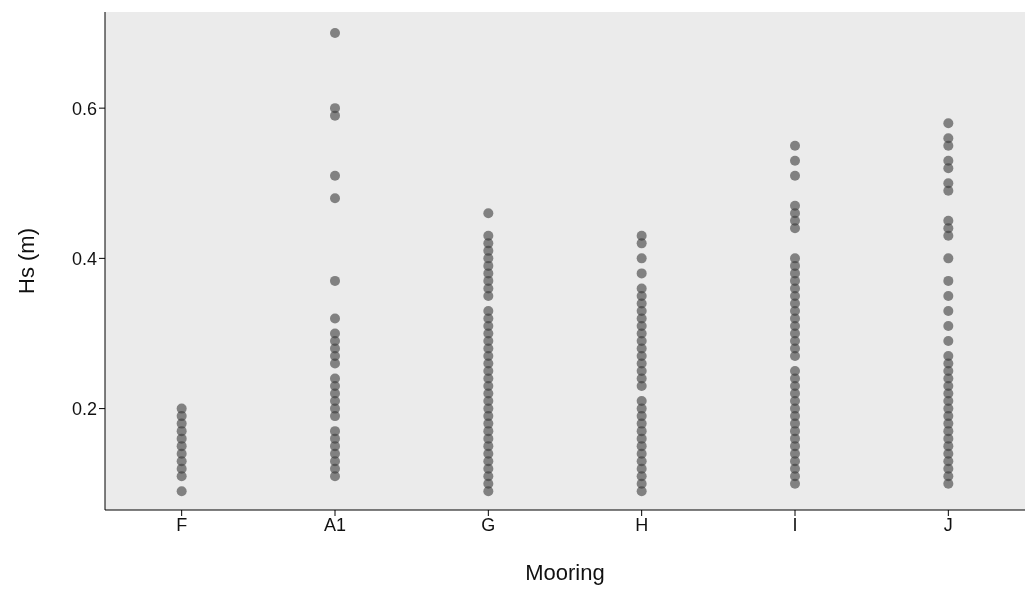 The image size is (1025, 598). Describe the element at coordinates (26, 261) in the screenshot. I see `y-axis-title: Hs (m)` at that location.